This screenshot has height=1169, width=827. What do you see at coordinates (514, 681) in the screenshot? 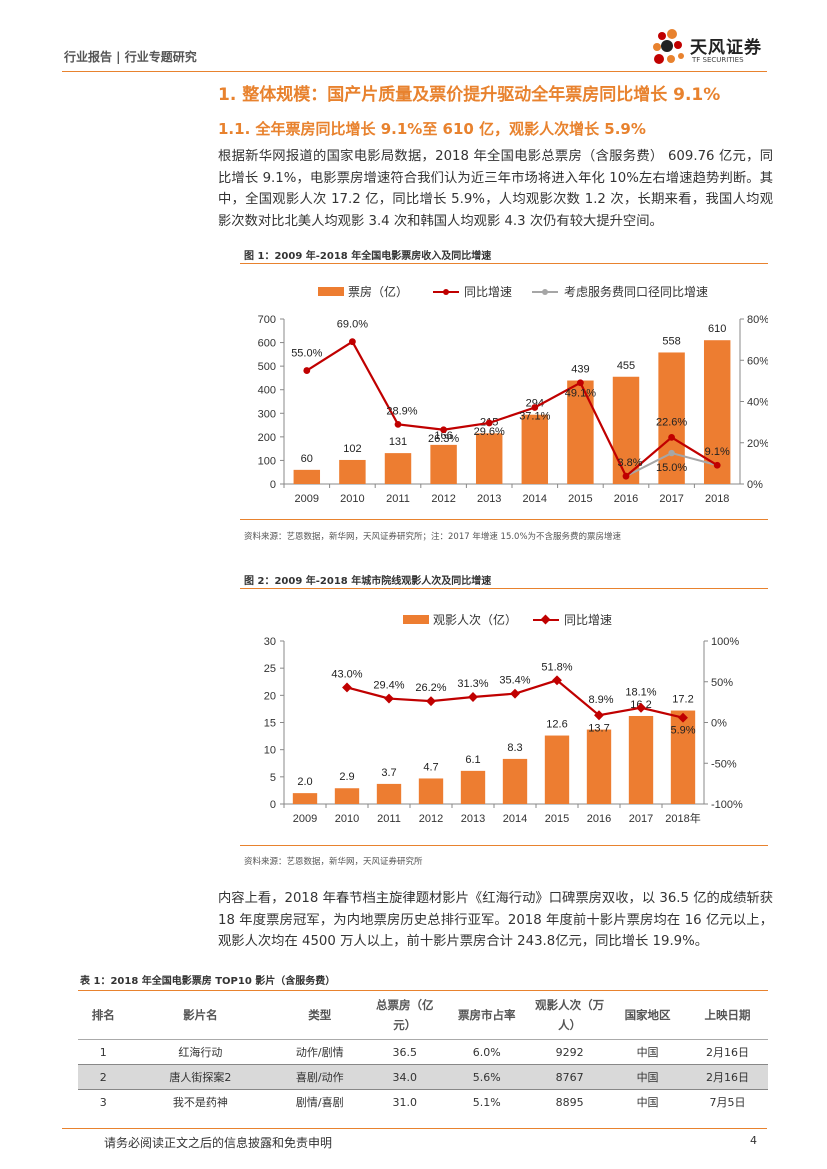
I see `growth-value-label: 35.4%` at bounding box center [514, 681].